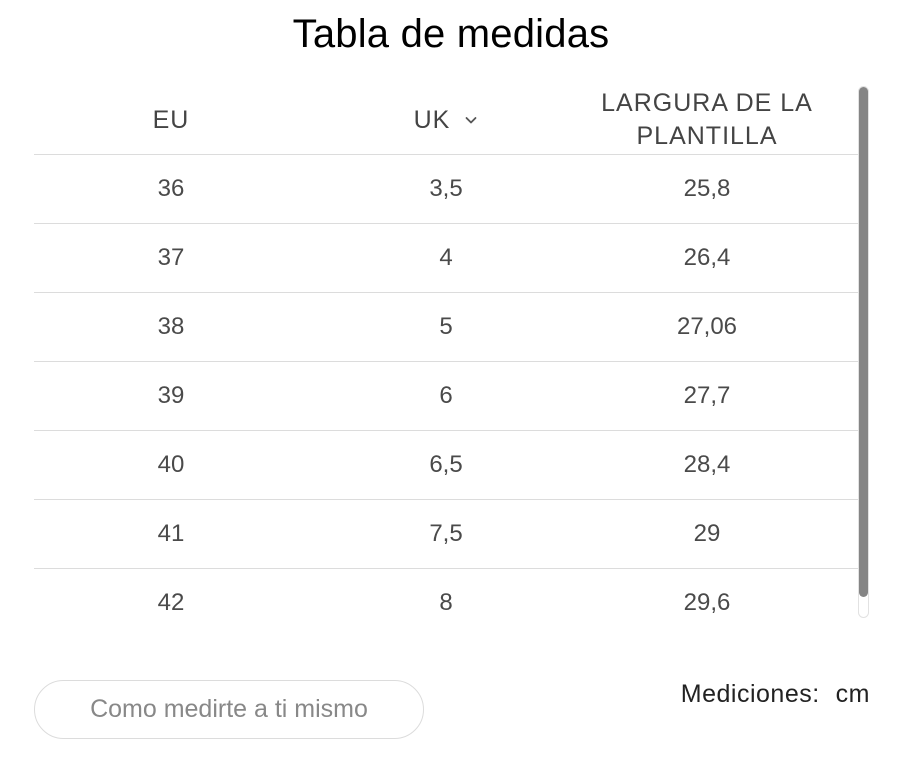  What do you see at coordinates (707, 188) in the screenshot?
I see `cell-length: 25,8` at bounding box center [707, 188].